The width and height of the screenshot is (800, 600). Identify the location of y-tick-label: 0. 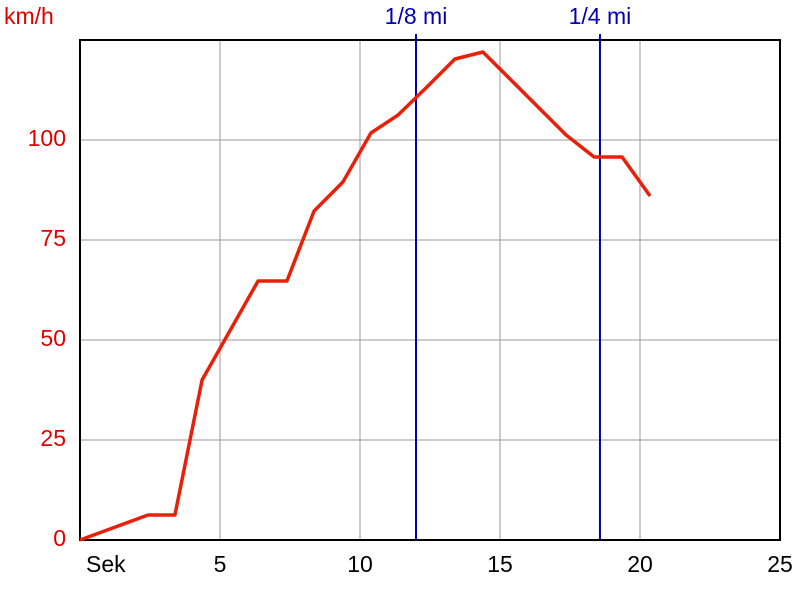
(59, 538).